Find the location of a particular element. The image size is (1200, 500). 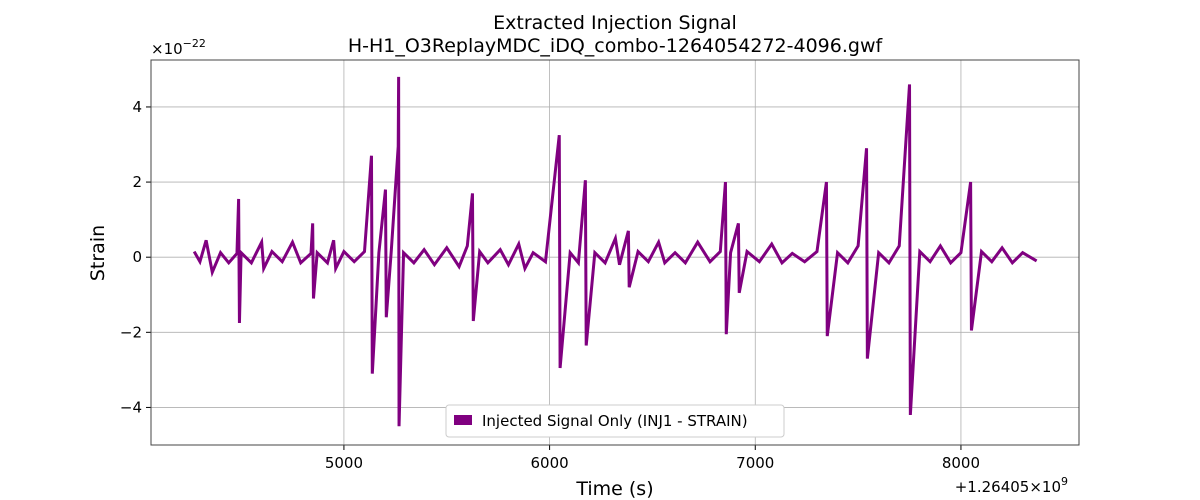

x-tick-label: 6000 is located at coordinates (550, 463).